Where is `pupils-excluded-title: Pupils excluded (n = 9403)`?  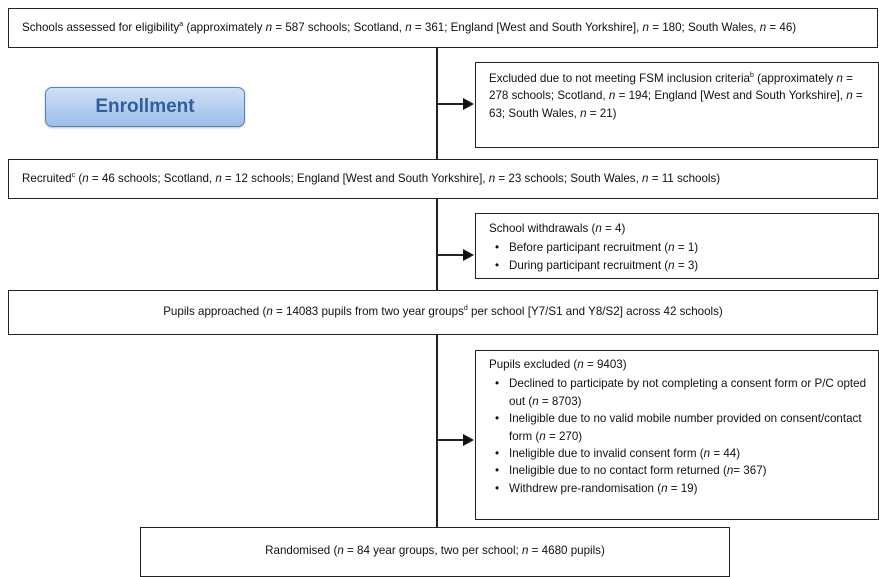
pupils-excluded-title: Pupils excluded (n = 9403) is located at coordinates (558, 364).